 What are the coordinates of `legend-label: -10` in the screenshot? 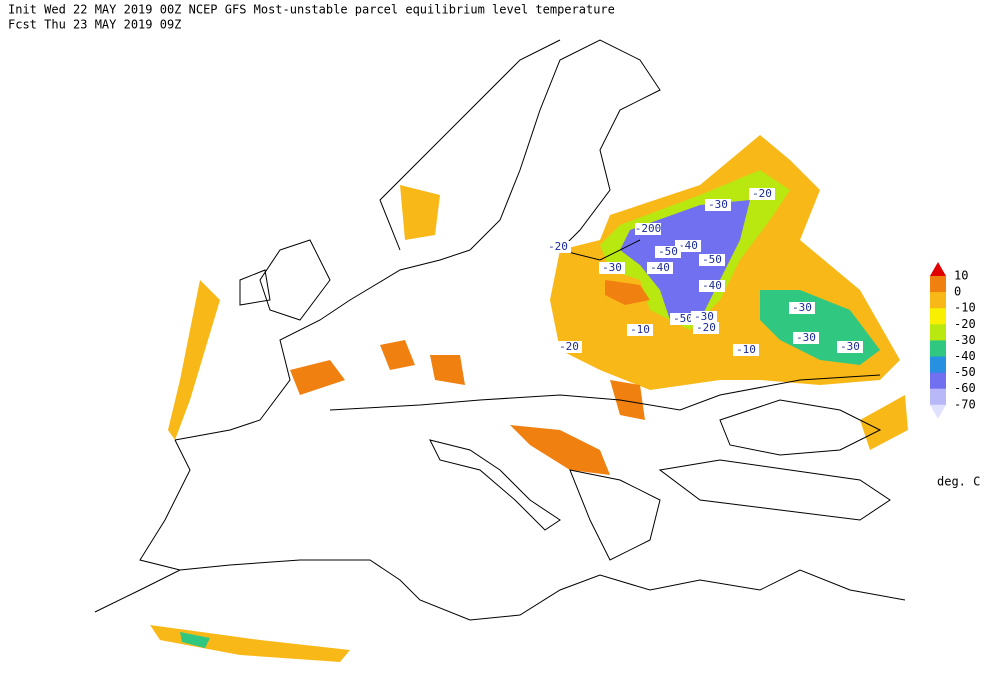 It's located at (965, 308).